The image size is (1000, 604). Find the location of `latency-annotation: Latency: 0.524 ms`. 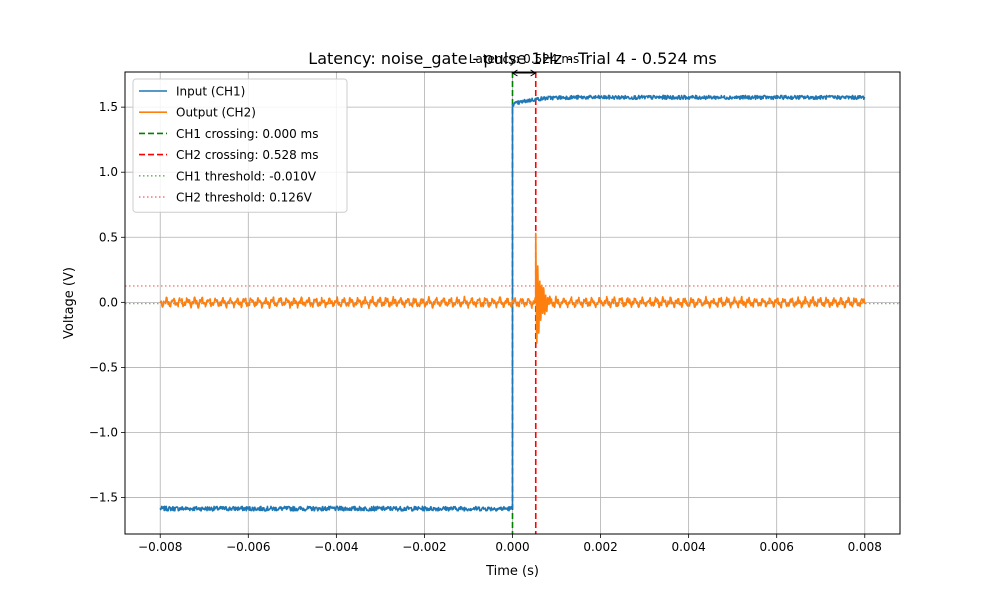

latency-annotation: Latency: 0.524 ms is located at coordinates (524, 64).